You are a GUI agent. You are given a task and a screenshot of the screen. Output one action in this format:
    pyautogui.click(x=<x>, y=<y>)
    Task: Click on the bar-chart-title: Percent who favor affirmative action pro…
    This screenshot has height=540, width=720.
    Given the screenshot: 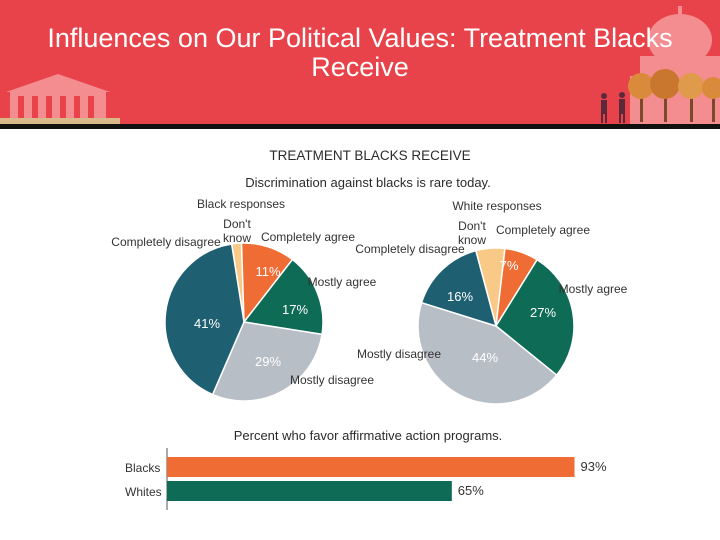 What is the action you would take?
    pyautogui.click(x=368, y=435)
    